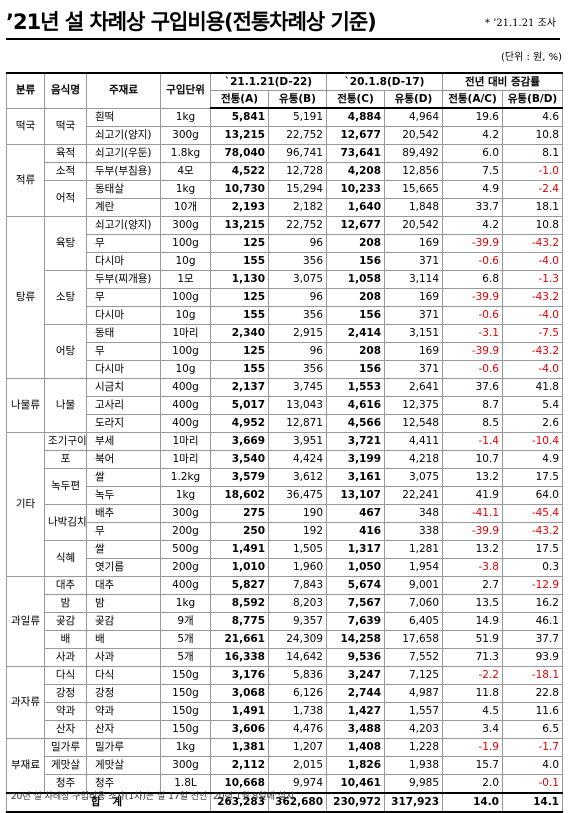 The height and width of the screenshot is (813, 570). What do you see at coordinates (285, 603) in the screenshot?
I see `table-row: 밤 밤 1kg 8,592 8,203 7,567 7,060 13.5 16.2` at bounding box center [285, 603].